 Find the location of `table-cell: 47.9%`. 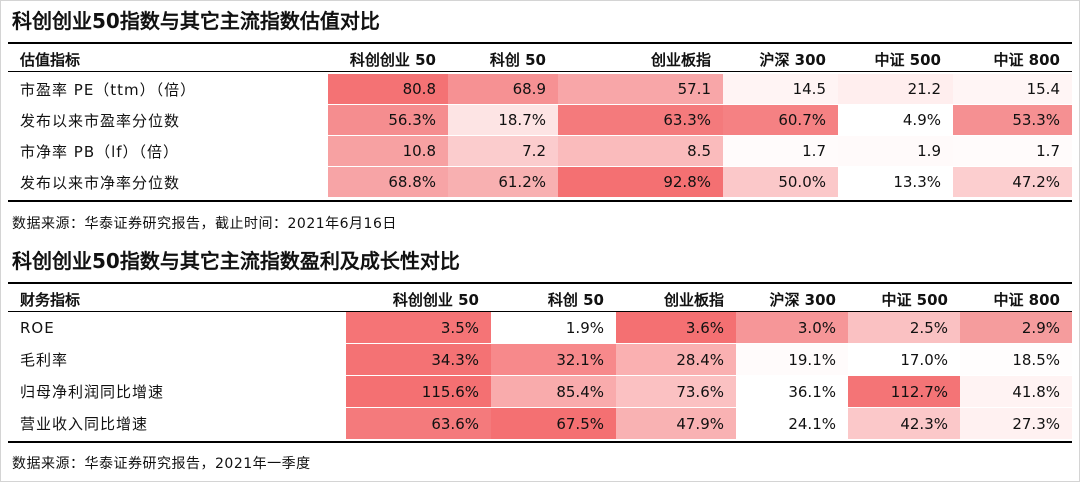

table-cell: 47.9% is located at coordinates (676, 423).